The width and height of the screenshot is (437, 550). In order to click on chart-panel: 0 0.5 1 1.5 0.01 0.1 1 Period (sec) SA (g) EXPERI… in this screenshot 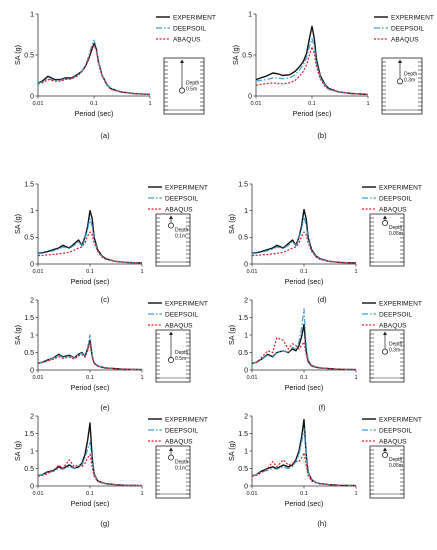, I will do `click(110, 242)`.